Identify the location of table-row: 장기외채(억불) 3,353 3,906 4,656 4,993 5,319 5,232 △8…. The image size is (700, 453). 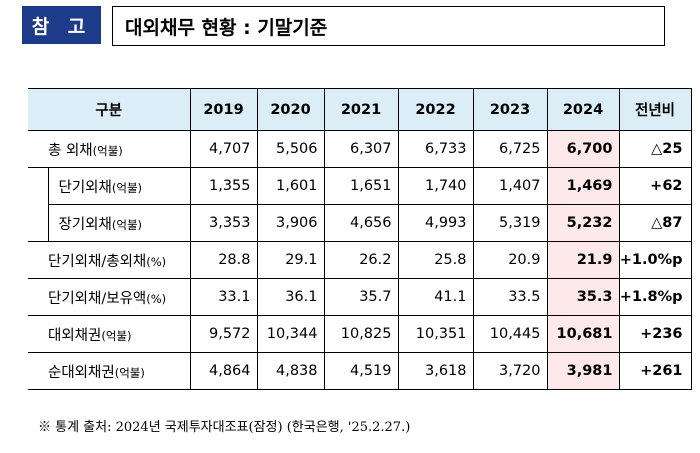
(360, 223).